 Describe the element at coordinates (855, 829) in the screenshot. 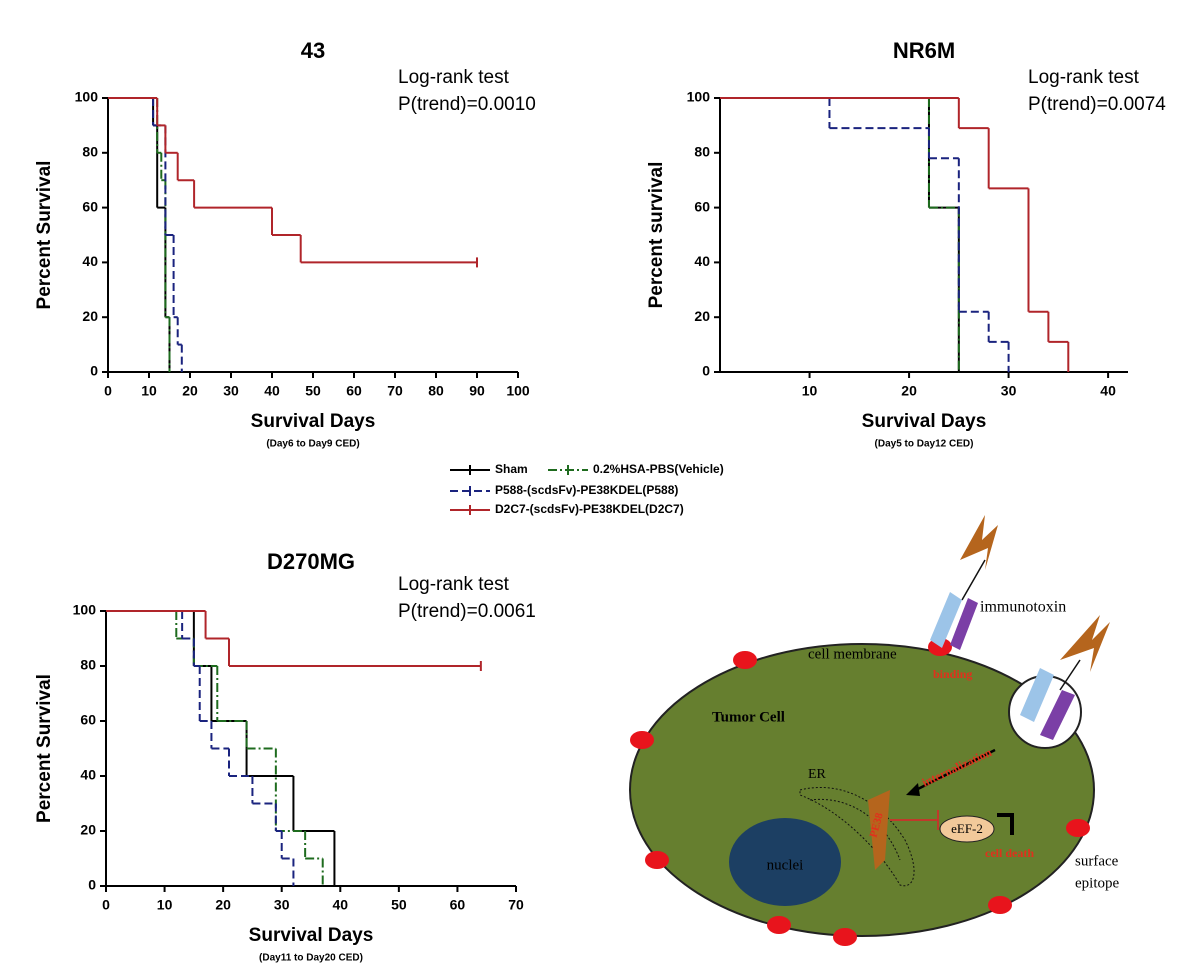

I see `er-fold` at that location.